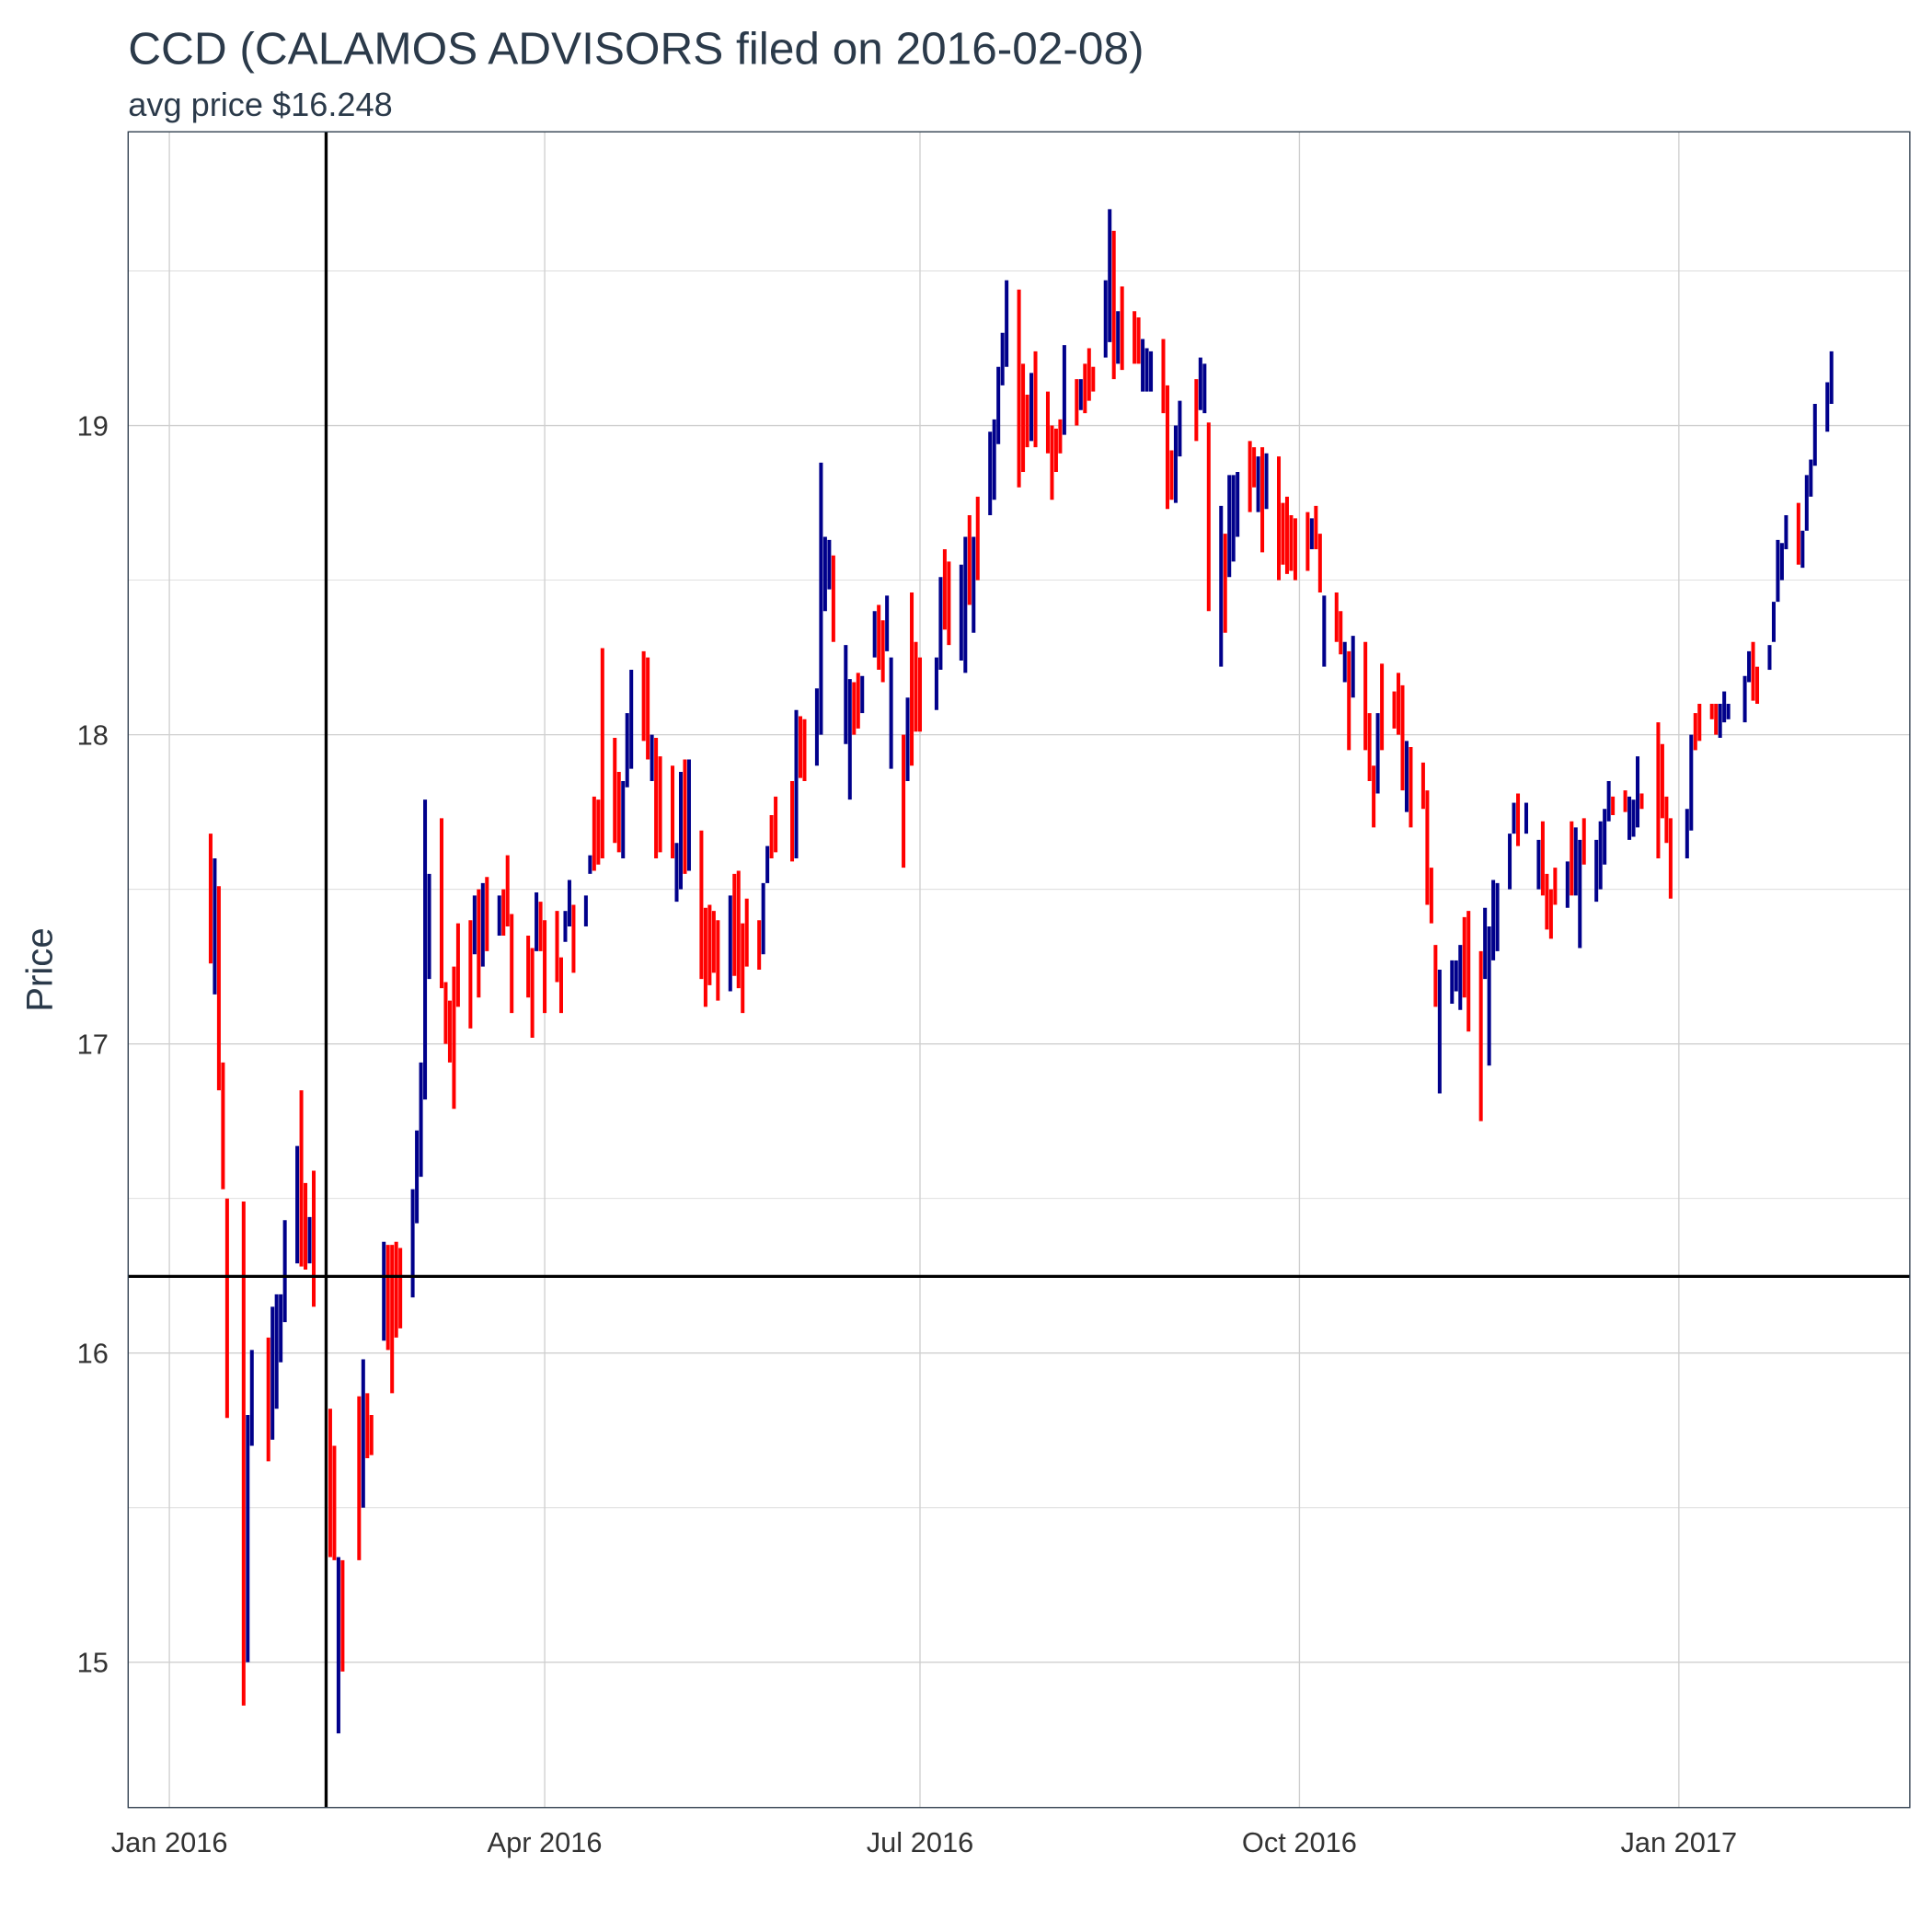  I want to click on y-tick-label: 15, so click(93, 1662).